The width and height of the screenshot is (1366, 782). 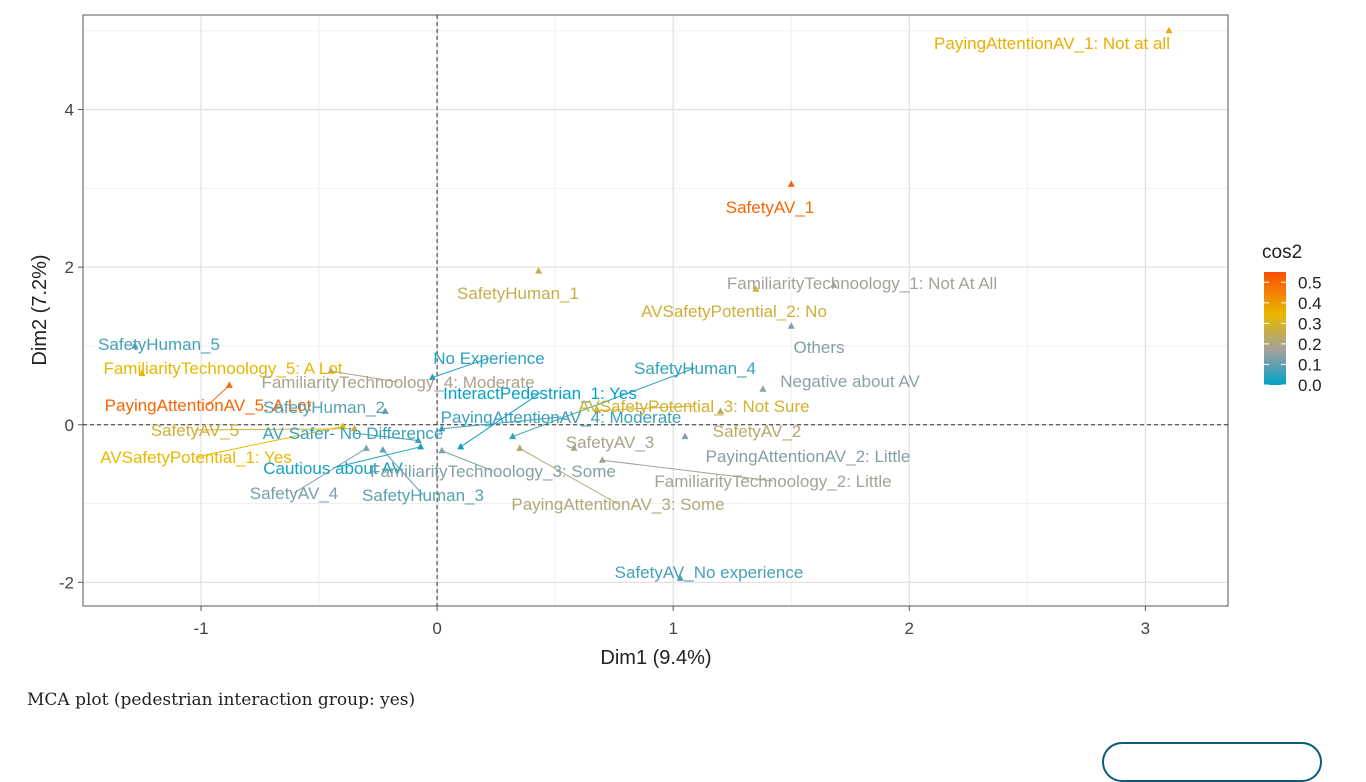 I want to click on point-label: PayingAttentionAV_3: Some, so click(x=617, y=504).